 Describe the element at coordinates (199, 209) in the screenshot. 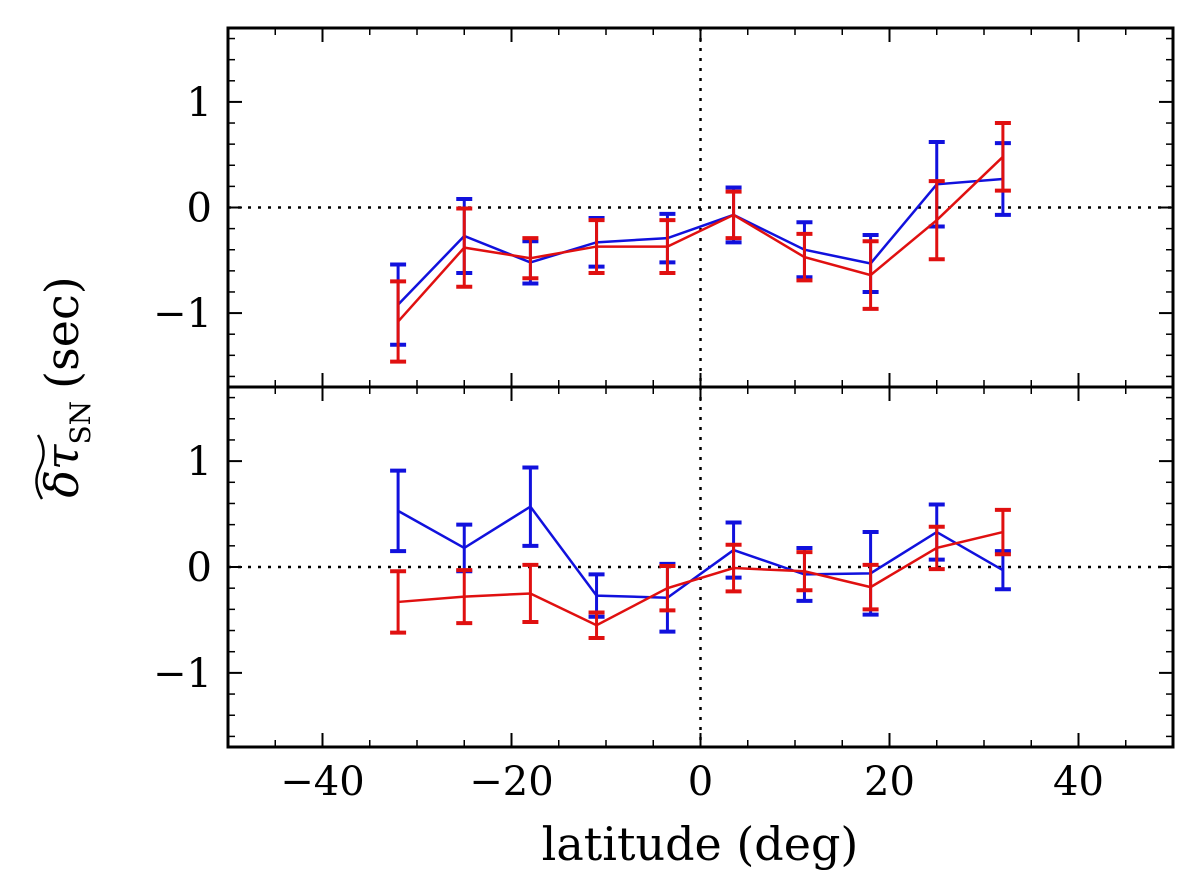

I see `top-ytick-label: 0` at that location.